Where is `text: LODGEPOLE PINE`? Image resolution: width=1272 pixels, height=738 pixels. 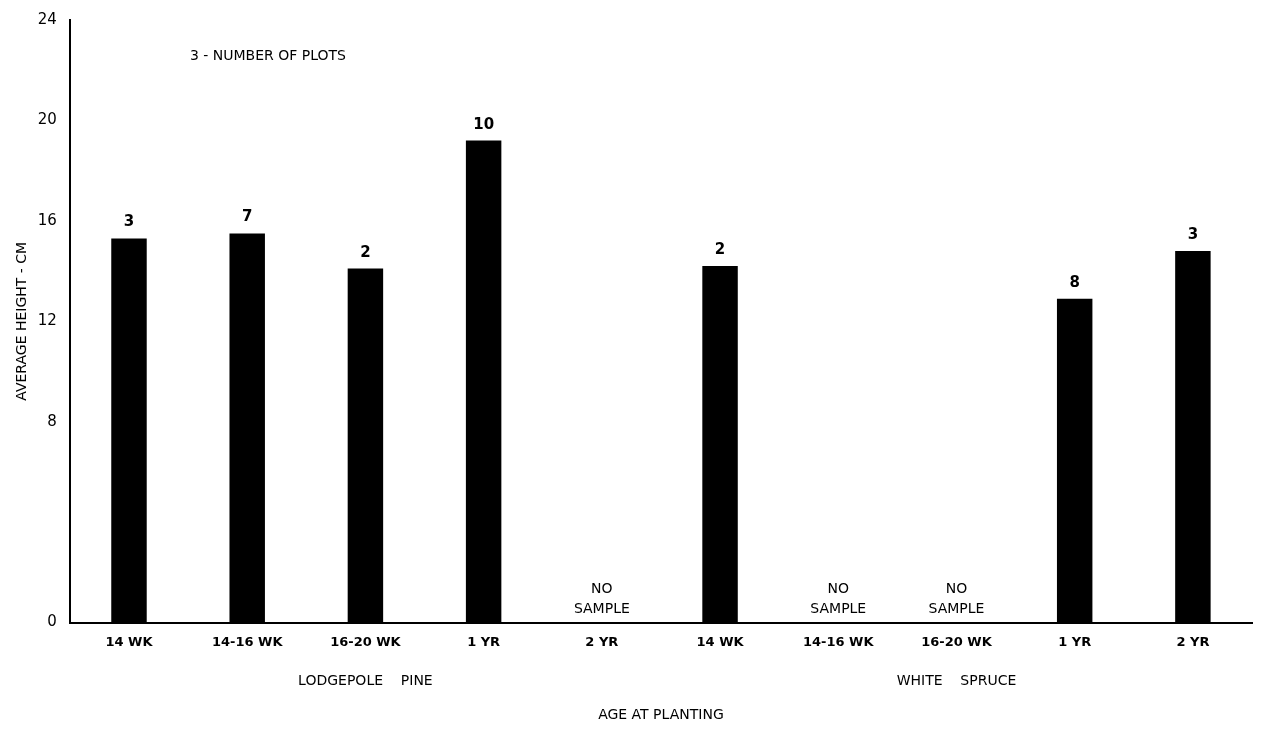
text: LODGEPOLE PINE is located at coordinates (365, 679).